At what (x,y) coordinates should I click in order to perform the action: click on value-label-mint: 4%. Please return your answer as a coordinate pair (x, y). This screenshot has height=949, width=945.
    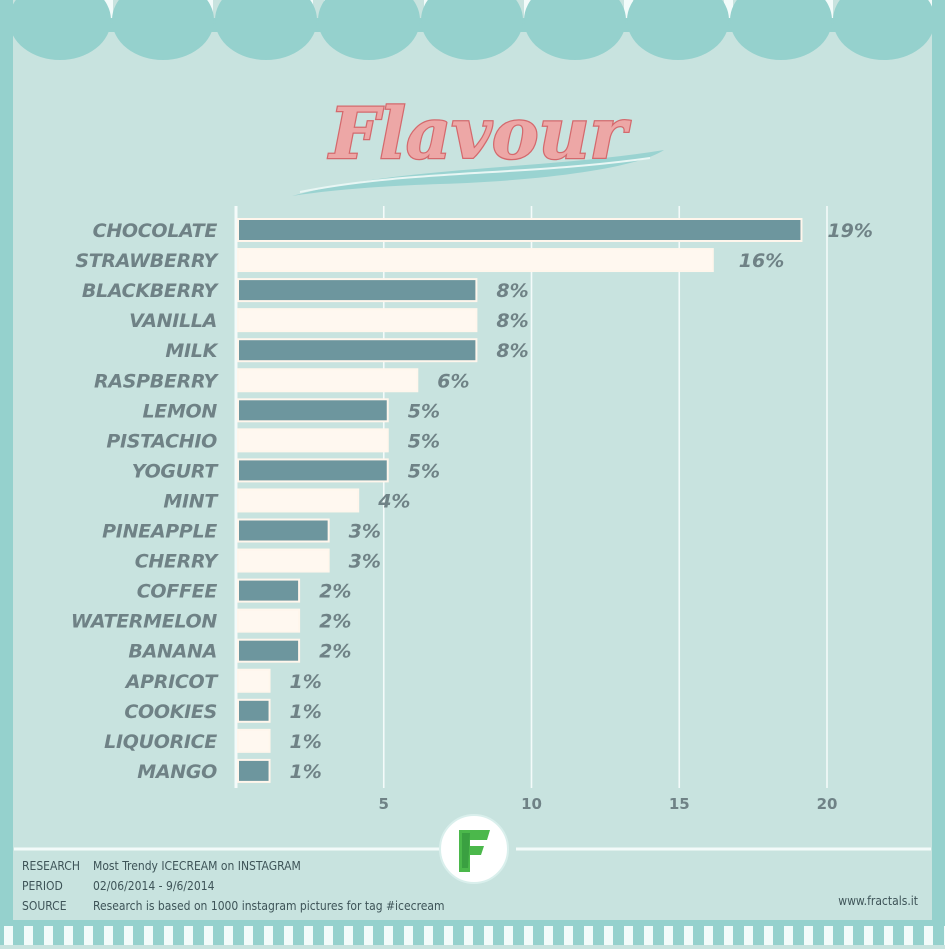
    Looking at the image, I should click on (393, 501).